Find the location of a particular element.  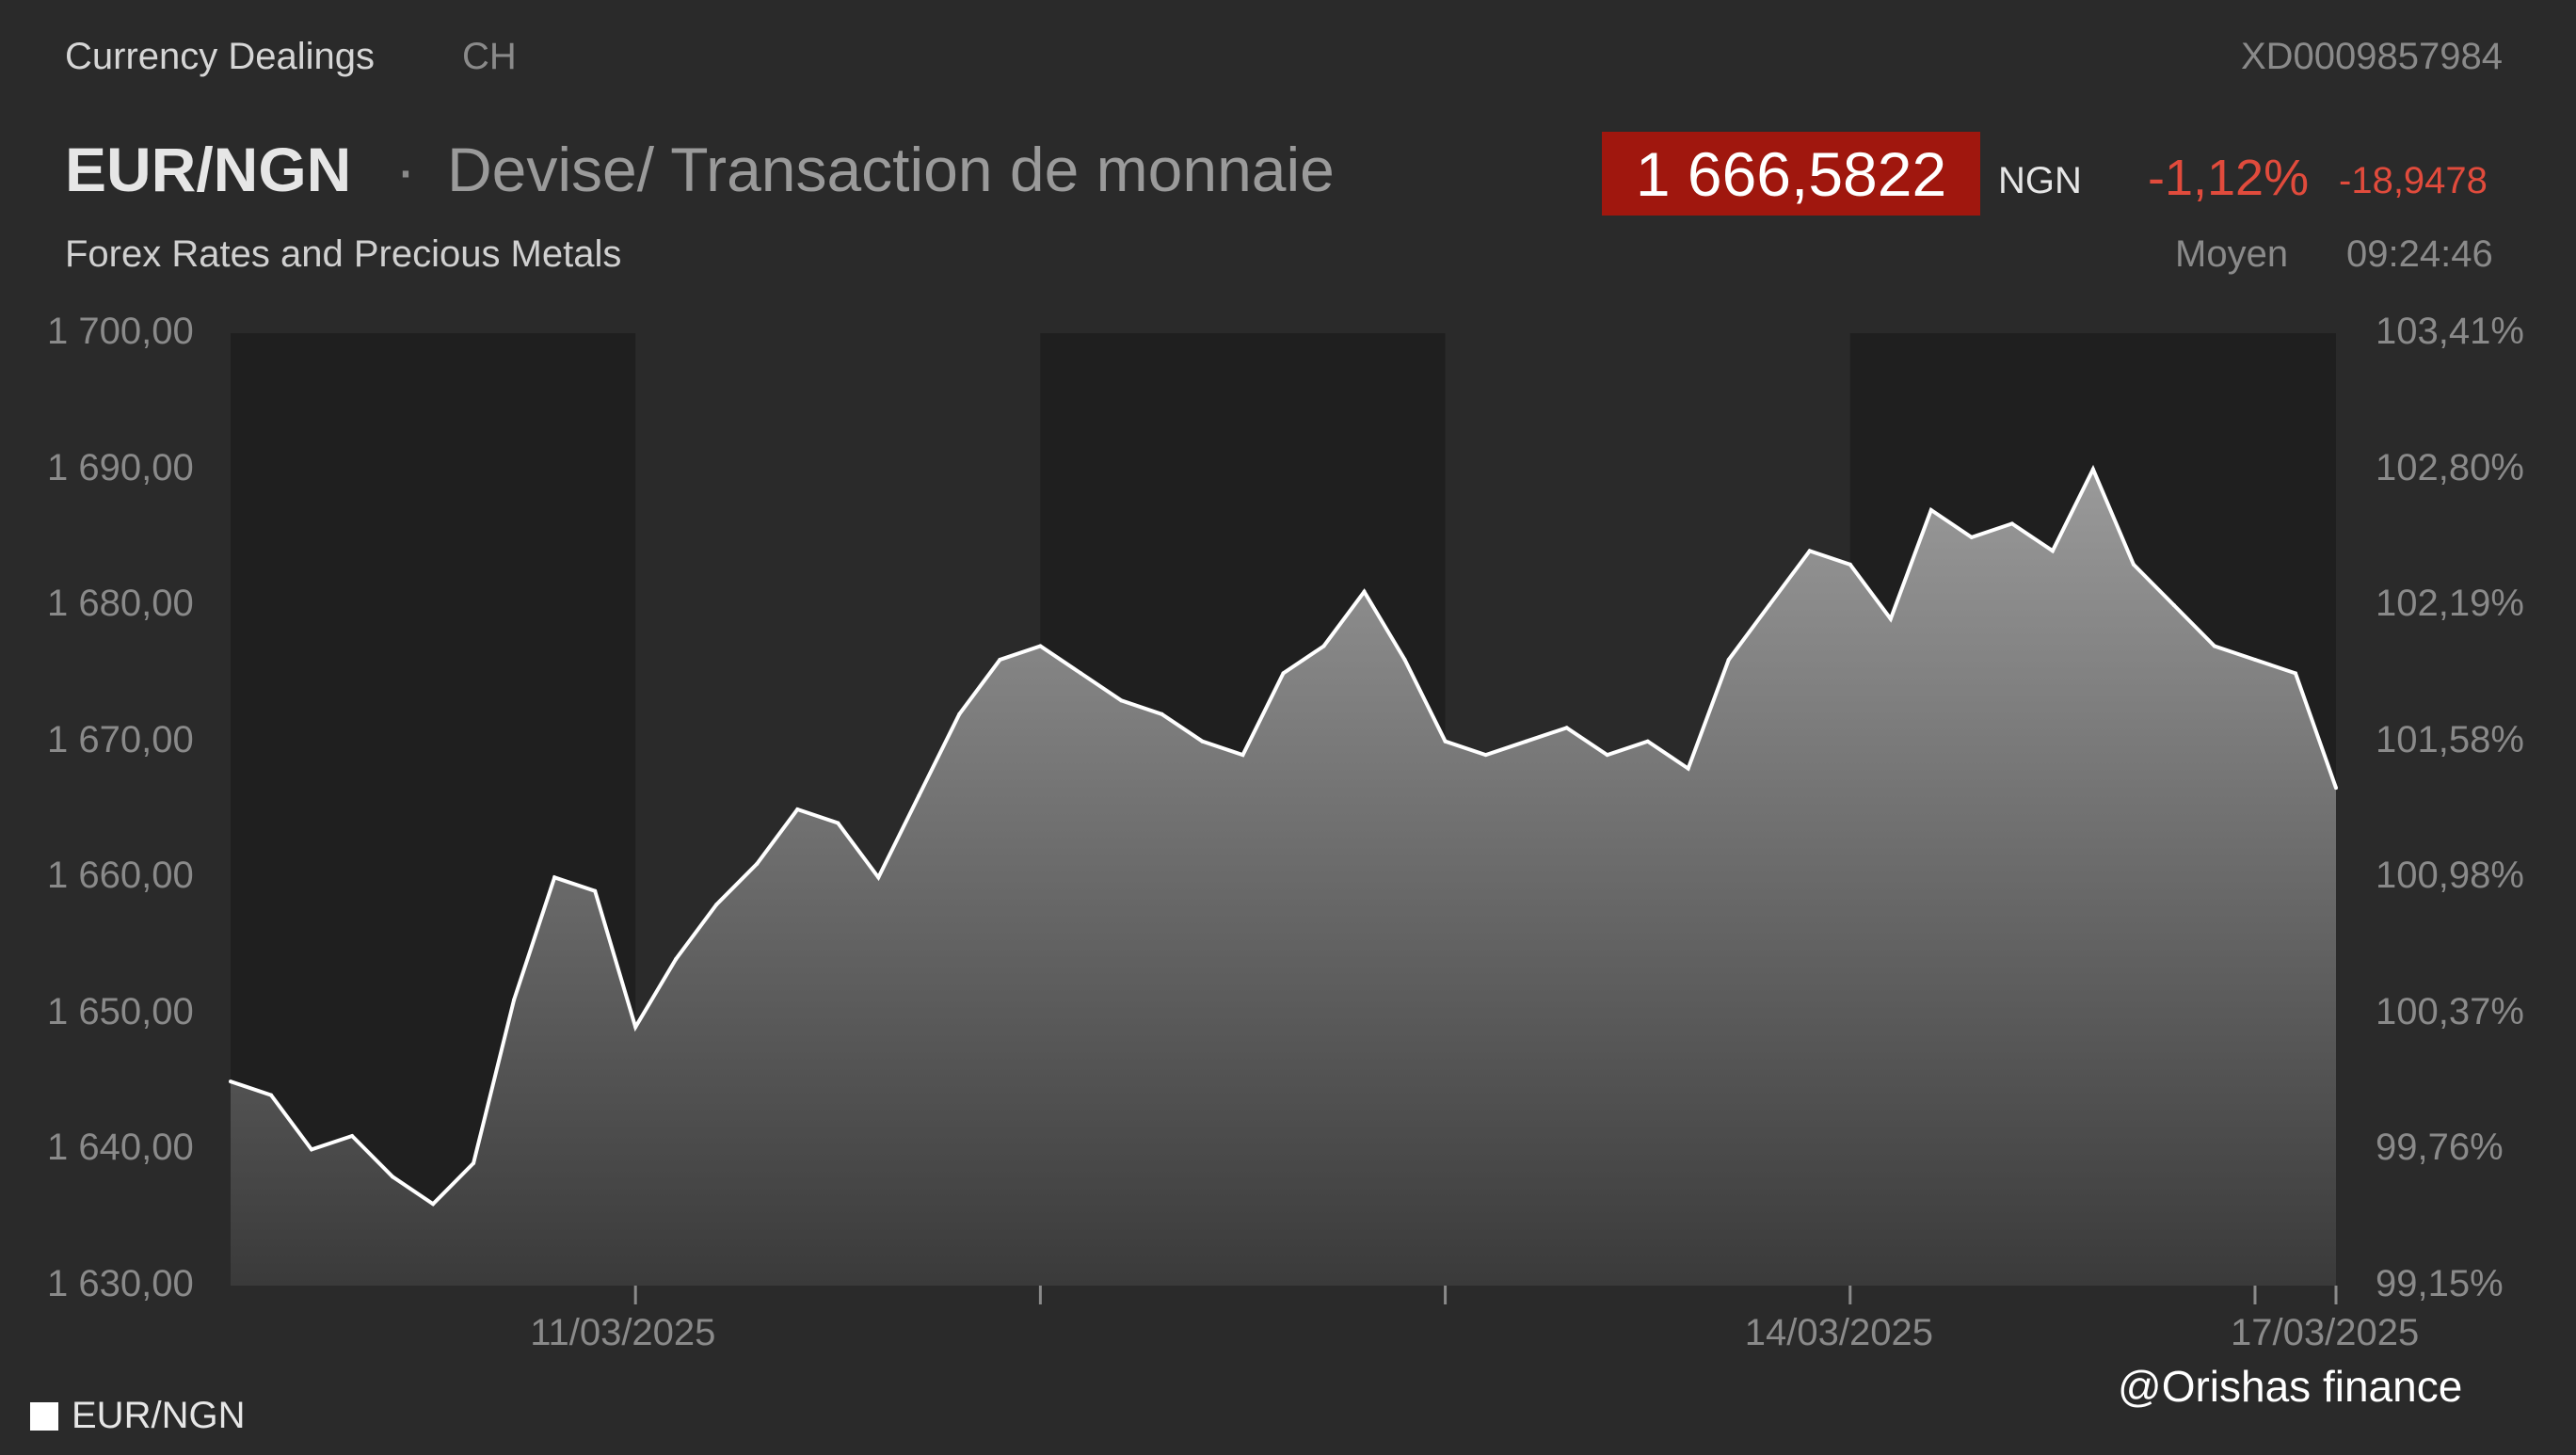

y-tick-label-right: 102,80% is located at coordinates (2450, 467).